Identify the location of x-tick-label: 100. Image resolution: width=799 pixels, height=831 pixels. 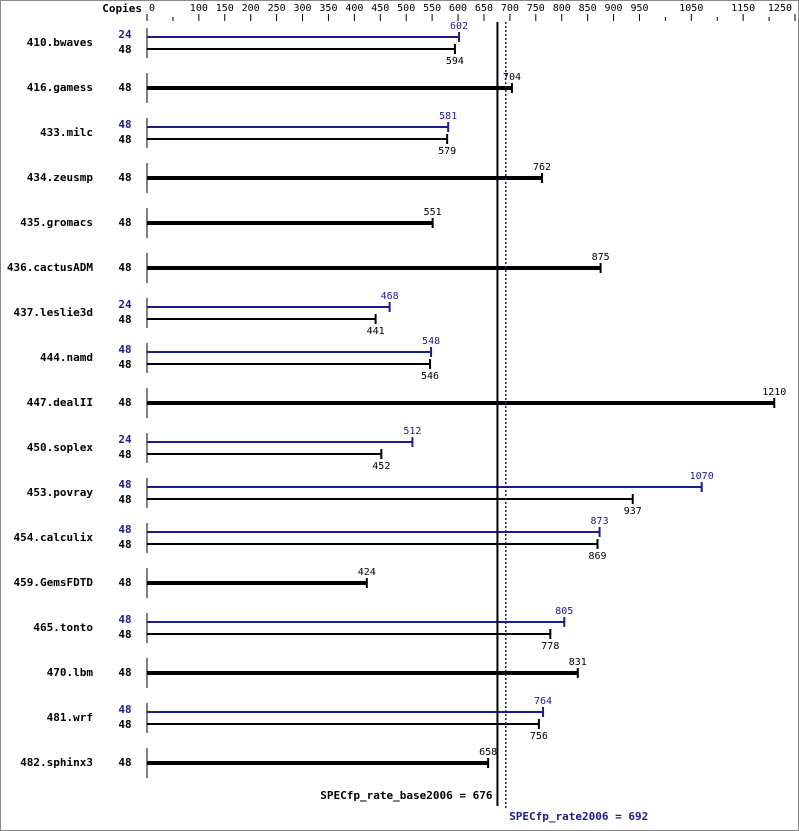
(199, 8).